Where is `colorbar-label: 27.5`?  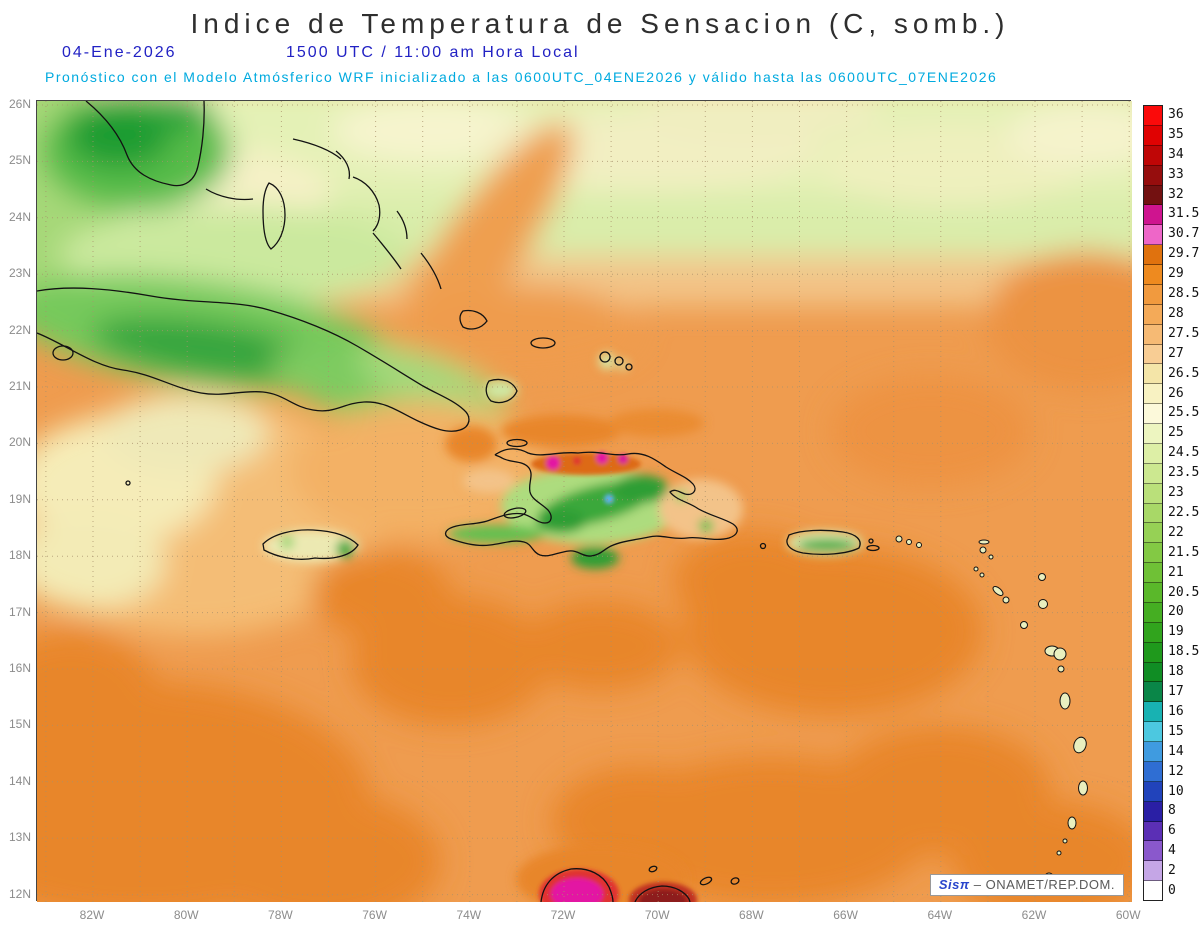 colorbar-label: 27.5 is located at coordinates (1184, 333).